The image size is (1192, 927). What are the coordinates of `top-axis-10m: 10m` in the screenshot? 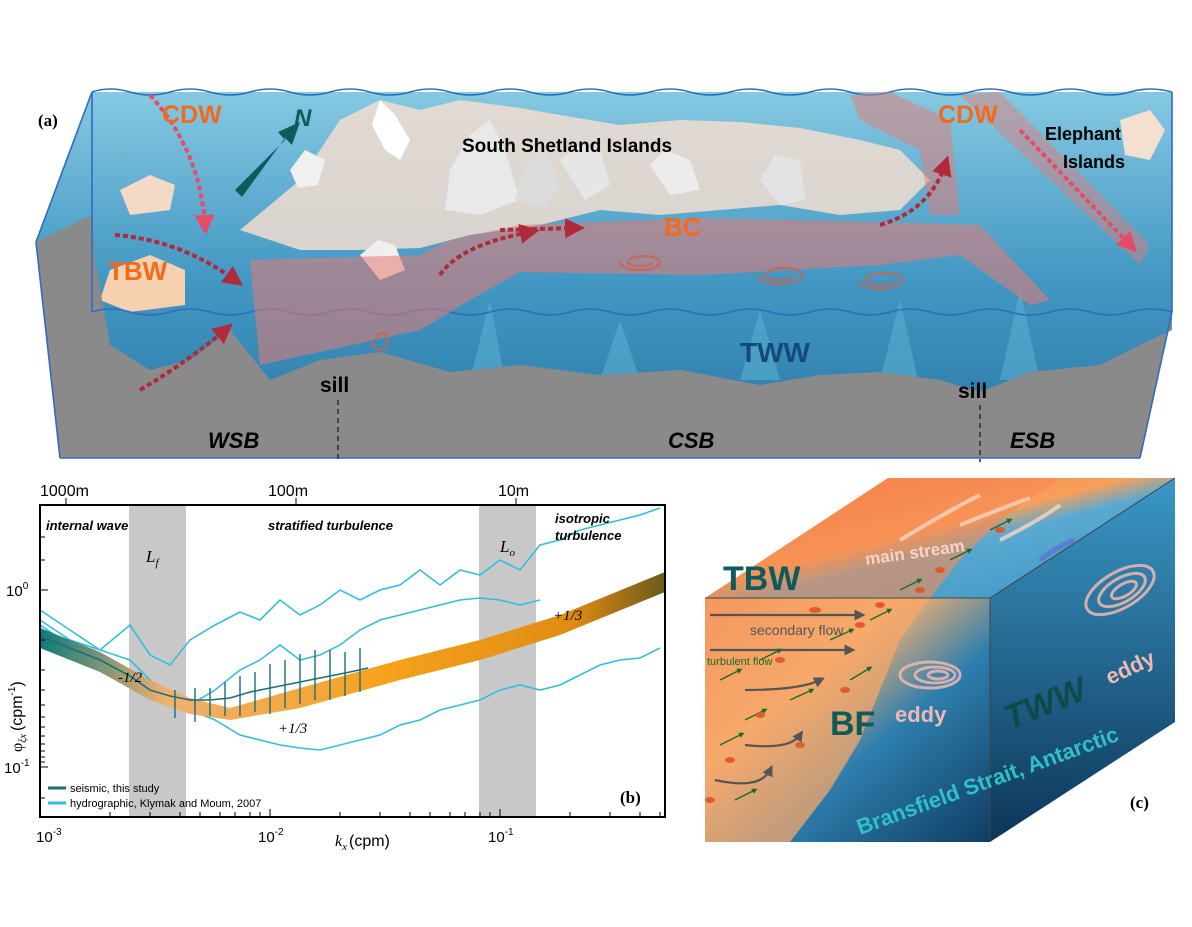 It's located at (513, 491).